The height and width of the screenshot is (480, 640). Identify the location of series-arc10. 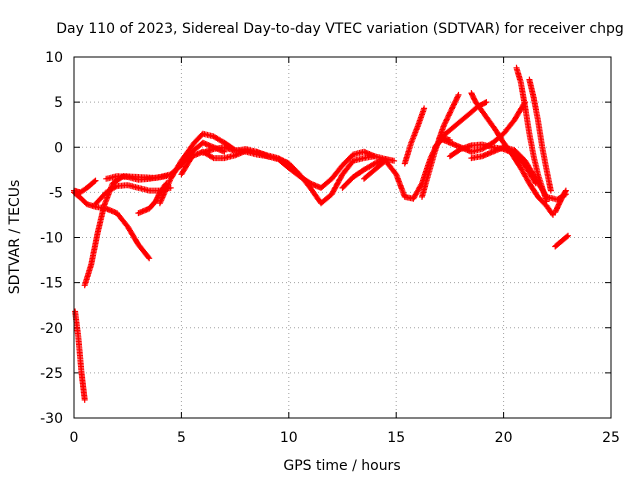
(298, 167).